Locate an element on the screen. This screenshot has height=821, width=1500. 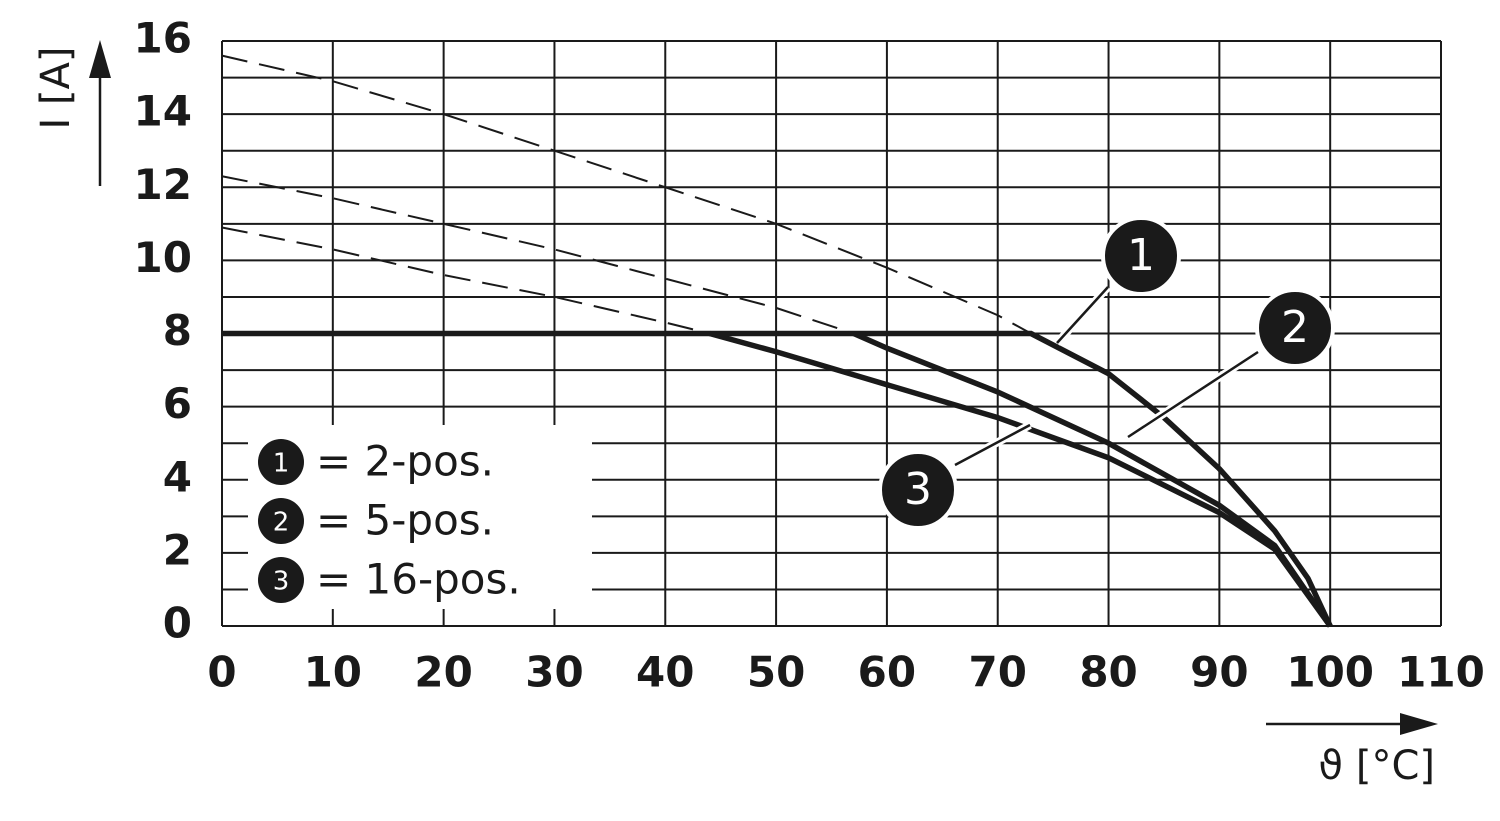
legend-marker-label: 2 is located at coordinates (281, 523).